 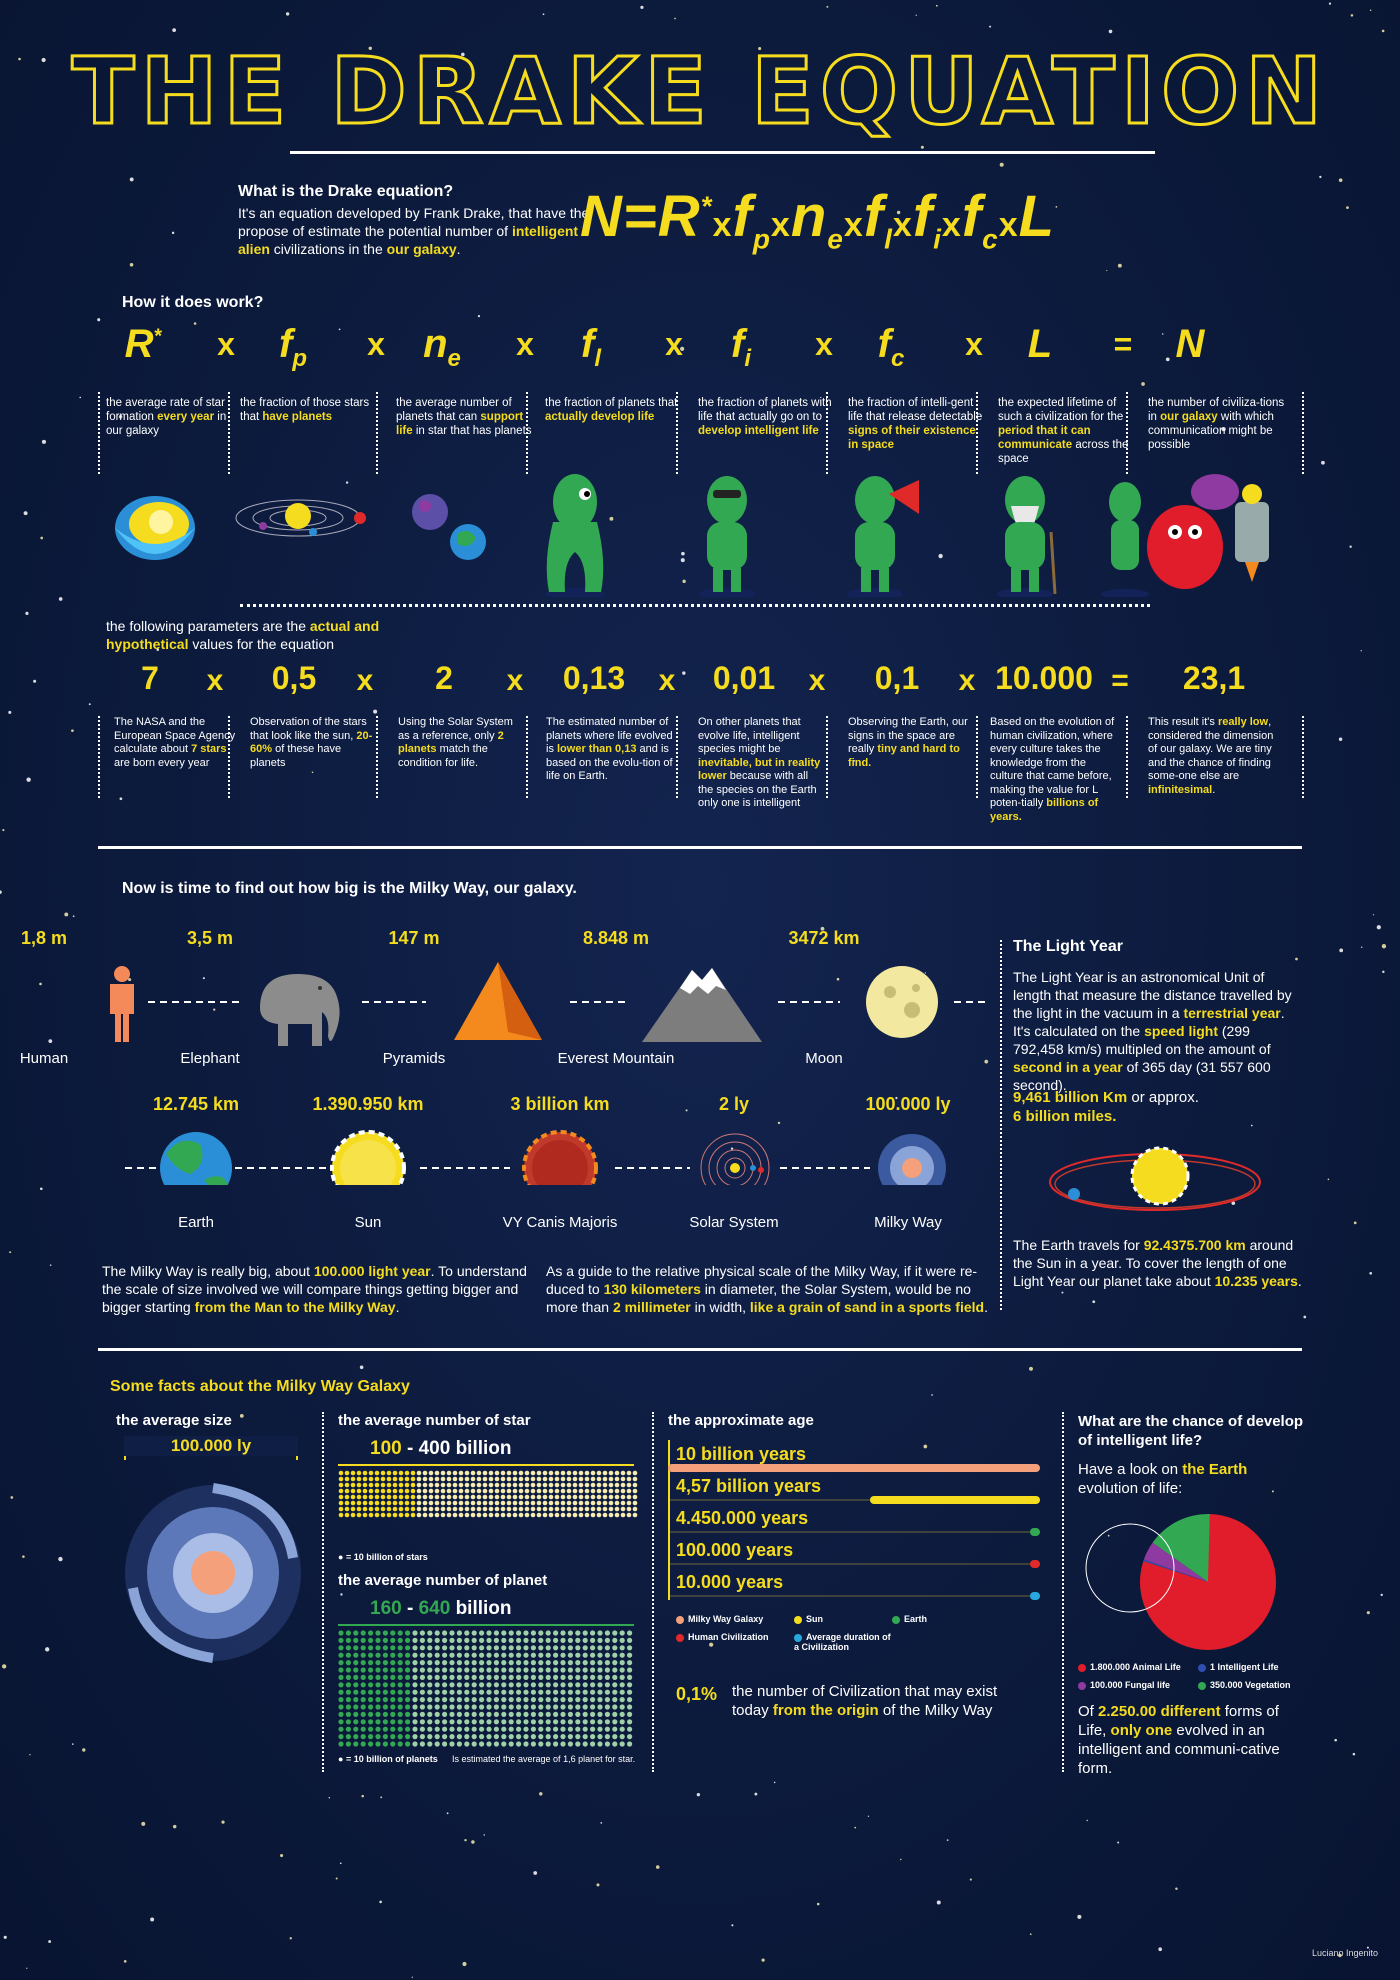 I want to click on earth-orbit-illustration, so click(x=1155, y=1178).